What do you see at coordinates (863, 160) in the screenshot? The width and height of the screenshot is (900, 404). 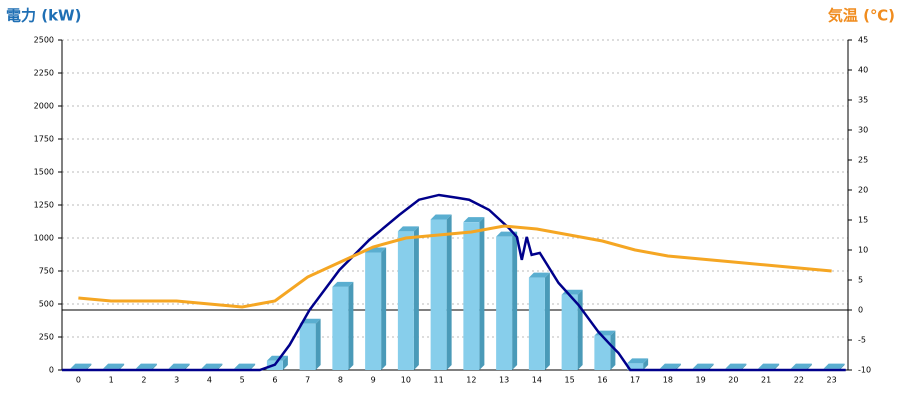 I see `y2-tick-label: 25` at bounding box center [863, 160].